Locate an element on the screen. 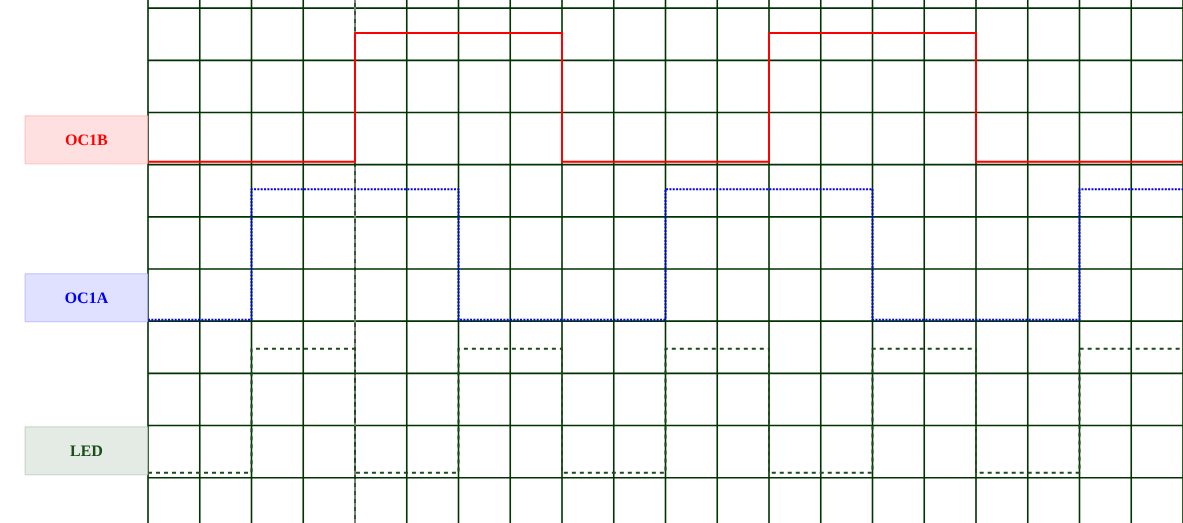  text: OC1A is located at coordinates (87, 298).